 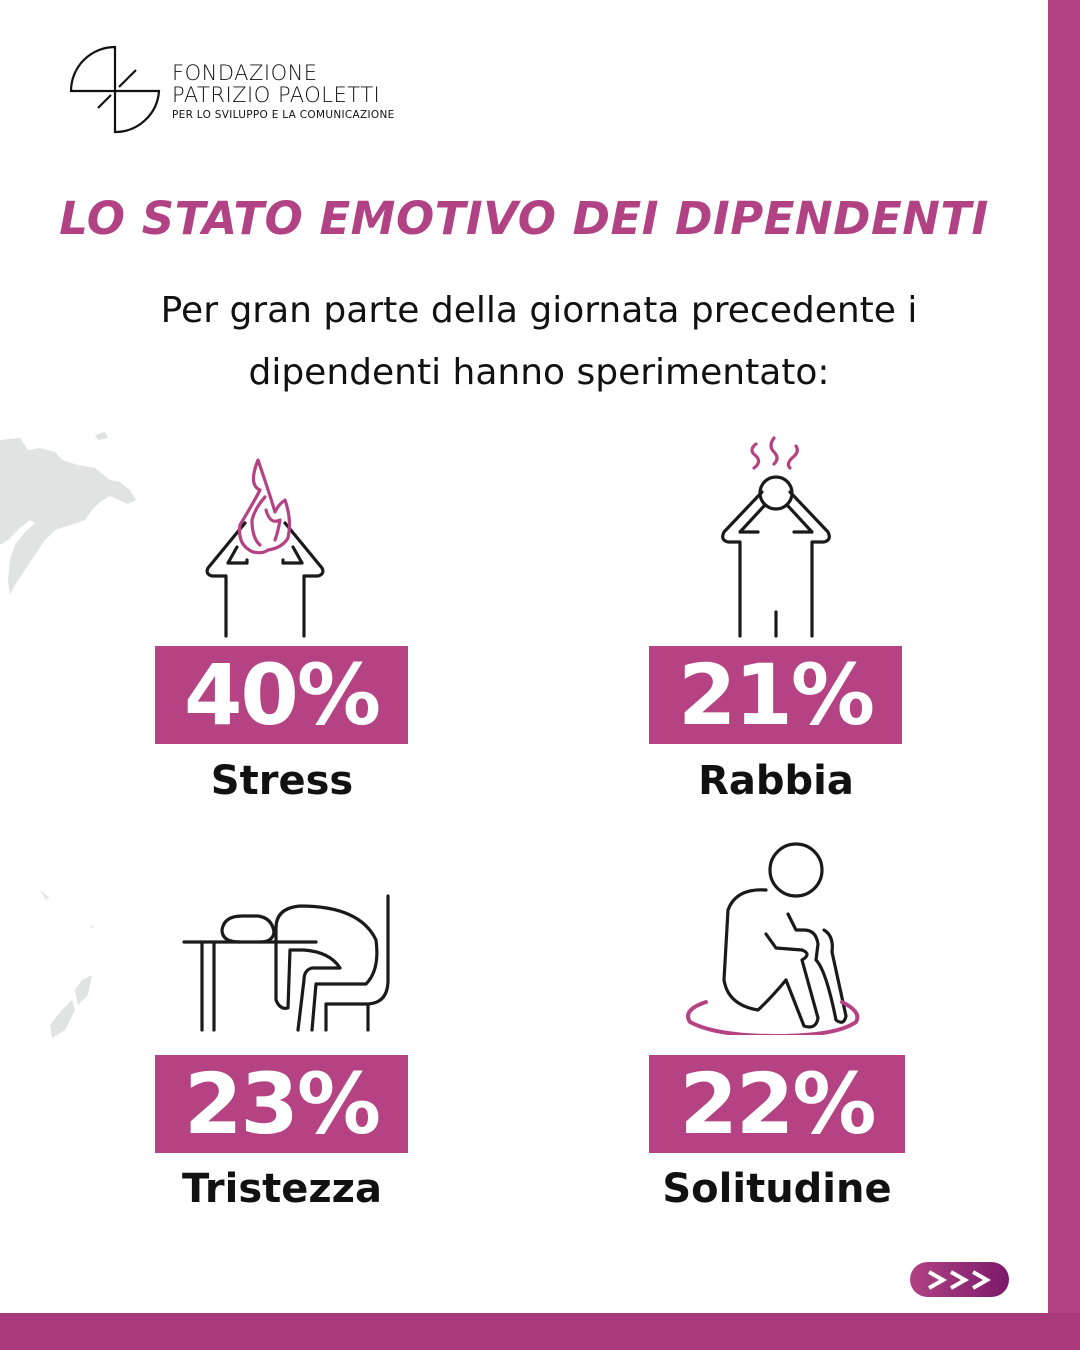 I want to click on subtitle-line-2: dipendenti hanno sperimentato:, so click(x=539, y=372).